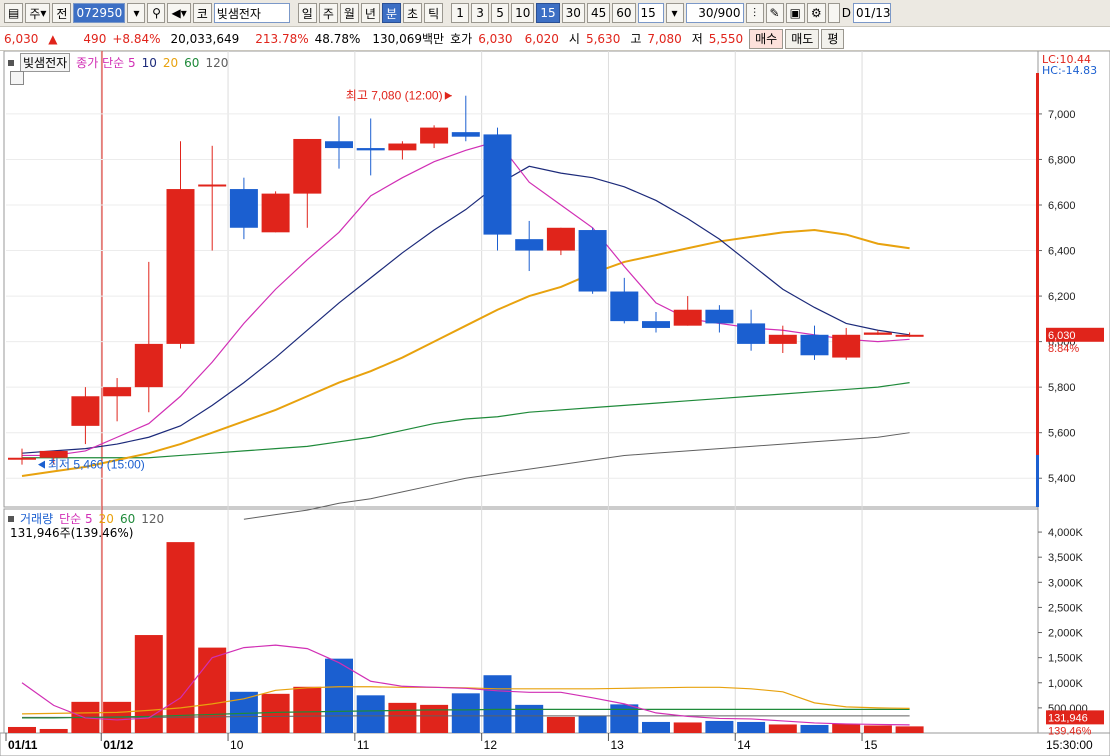  Describe the element at coordinates (62, 13) in the screenshot. I see `period-button: 전` at that location.